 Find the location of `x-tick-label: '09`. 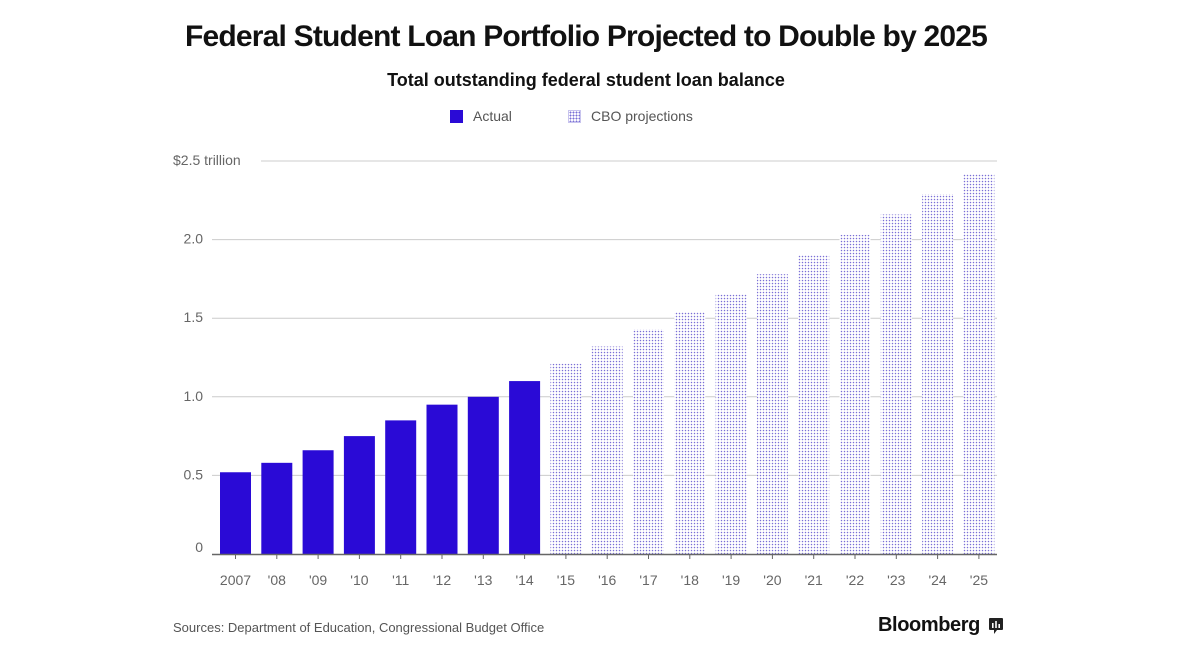

x-tick-label: '09 is located at coordinates (318, 580).